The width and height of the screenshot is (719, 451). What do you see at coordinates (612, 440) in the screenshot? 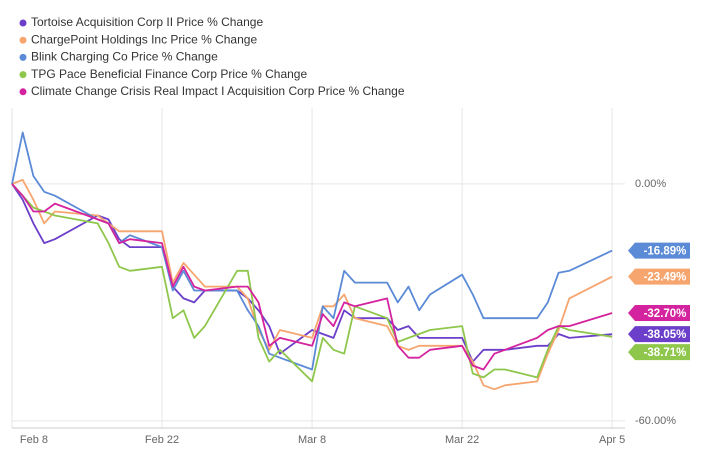
I see `x-tick-label: Apr 5` at bounding box center [612, 440].